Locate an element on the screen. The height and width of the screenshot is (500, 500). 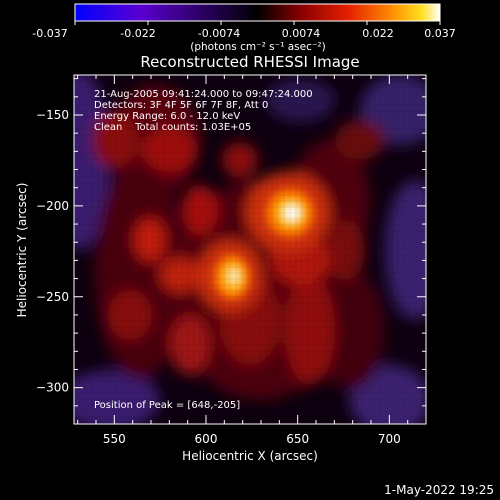
colorbar-tick-label: 0.037 is located at coordinates (440, 33).